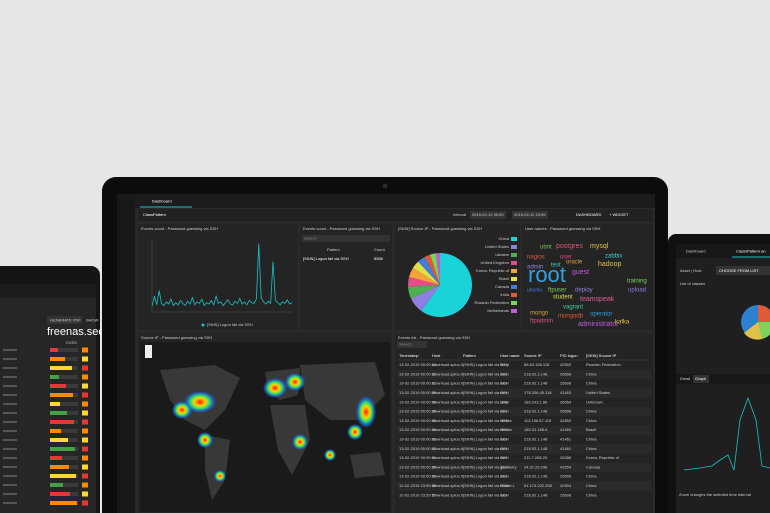 The height and width of the screenshot is (513, 770). Describe the element at coordinates (341, 228) in the screenshot. I see `panel-title: Events count - Password guessing via SSH` at that location.